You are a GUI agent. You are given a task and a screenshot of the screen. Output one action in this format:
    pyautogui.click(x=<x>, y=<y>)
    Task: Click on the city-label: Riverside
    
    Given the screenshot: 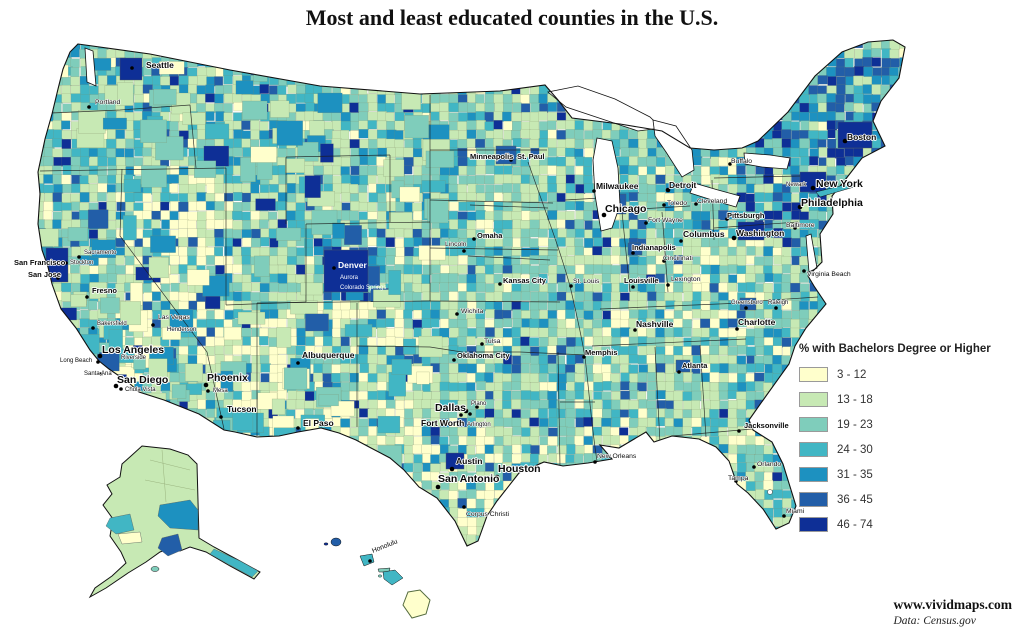 What is the action you would take?
    pyautogui.click(x=134, y=358)
    